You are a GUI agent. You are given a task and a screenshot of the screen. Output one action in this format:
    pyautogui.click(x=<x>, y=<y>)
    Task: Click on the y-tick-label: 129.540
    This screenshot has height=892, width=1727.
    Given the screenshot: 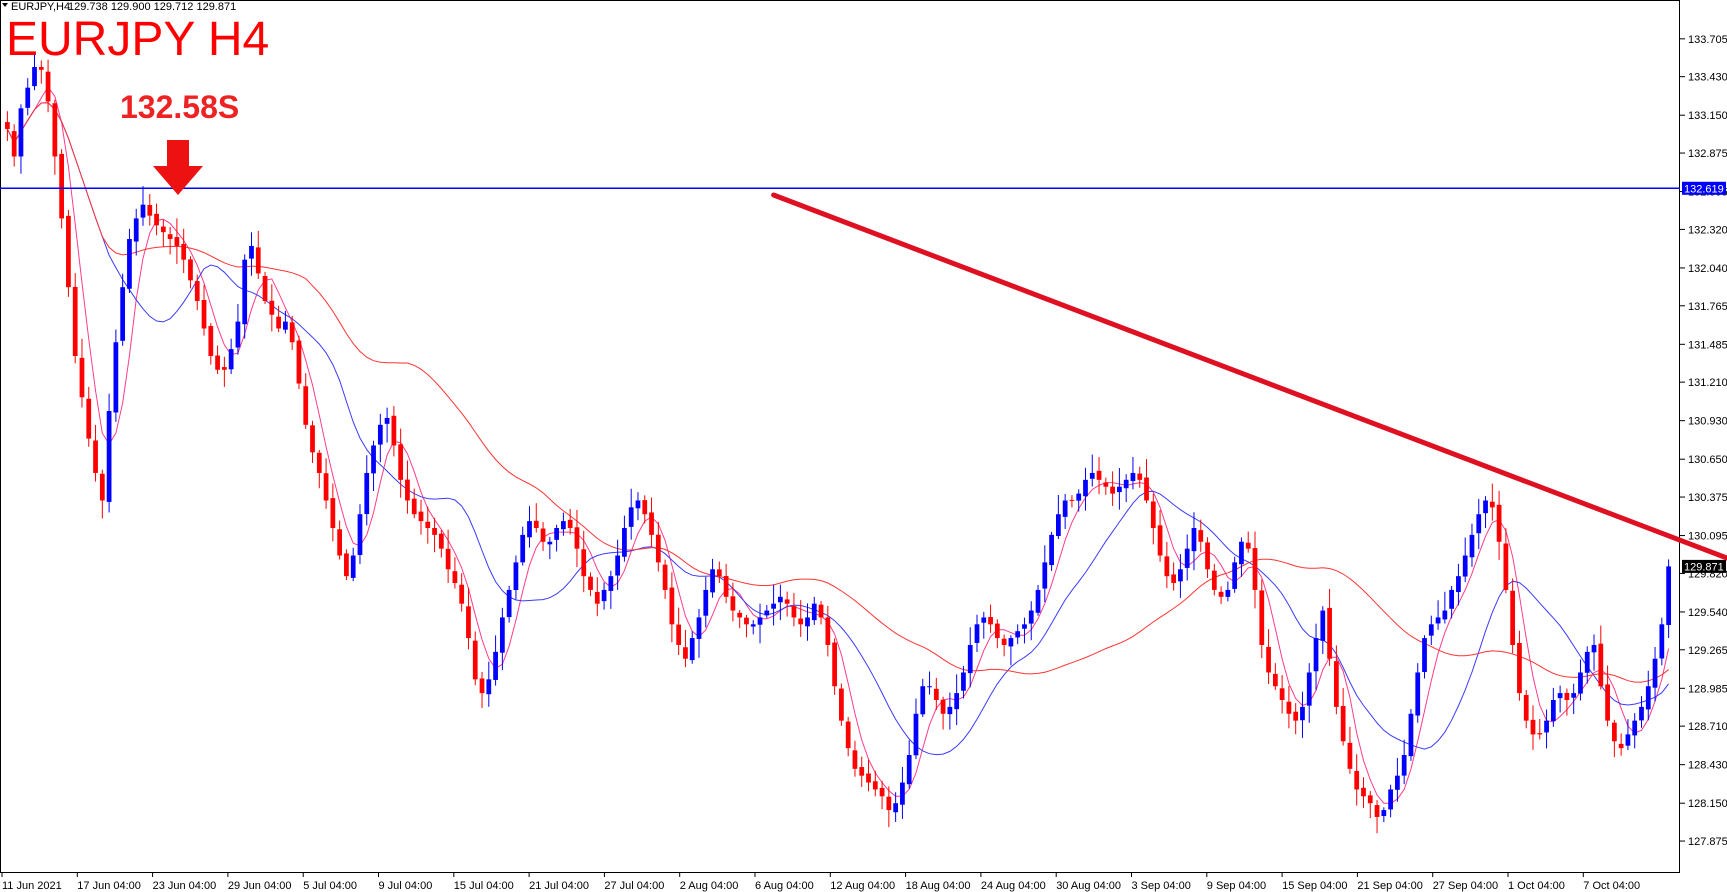 What is the action you would take?
    pyautogui.click(x=1707, y=613)
    